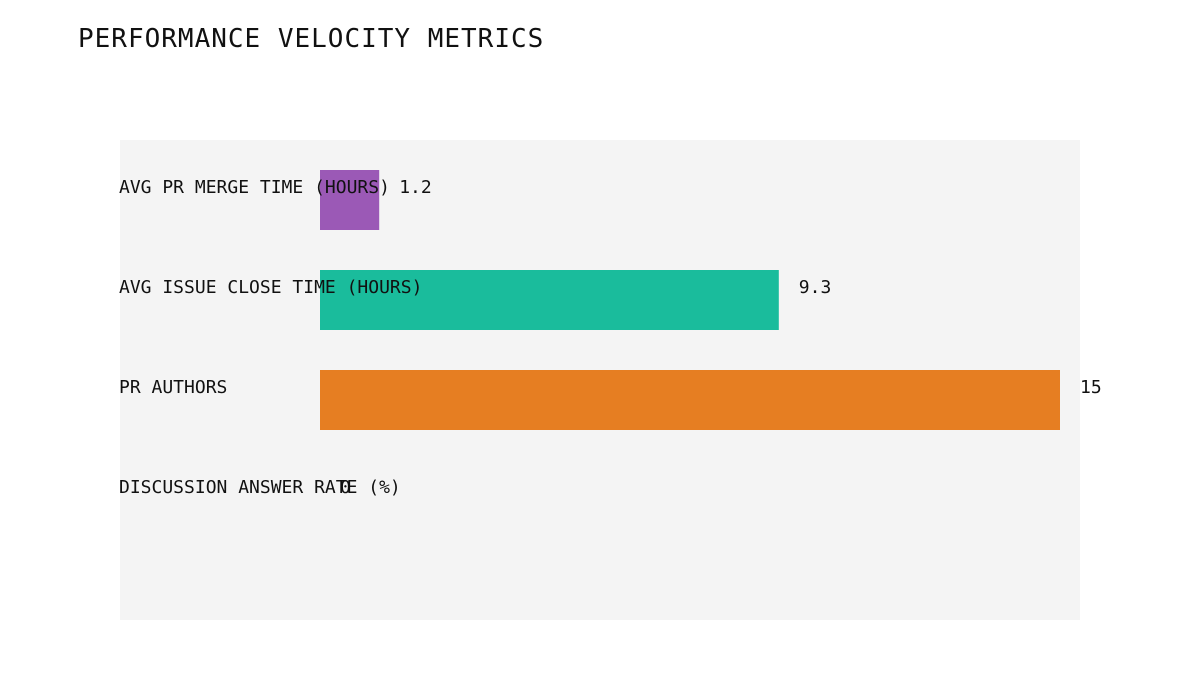  I want to click on value-label-pr-authors: 15, so click(1091, 387).